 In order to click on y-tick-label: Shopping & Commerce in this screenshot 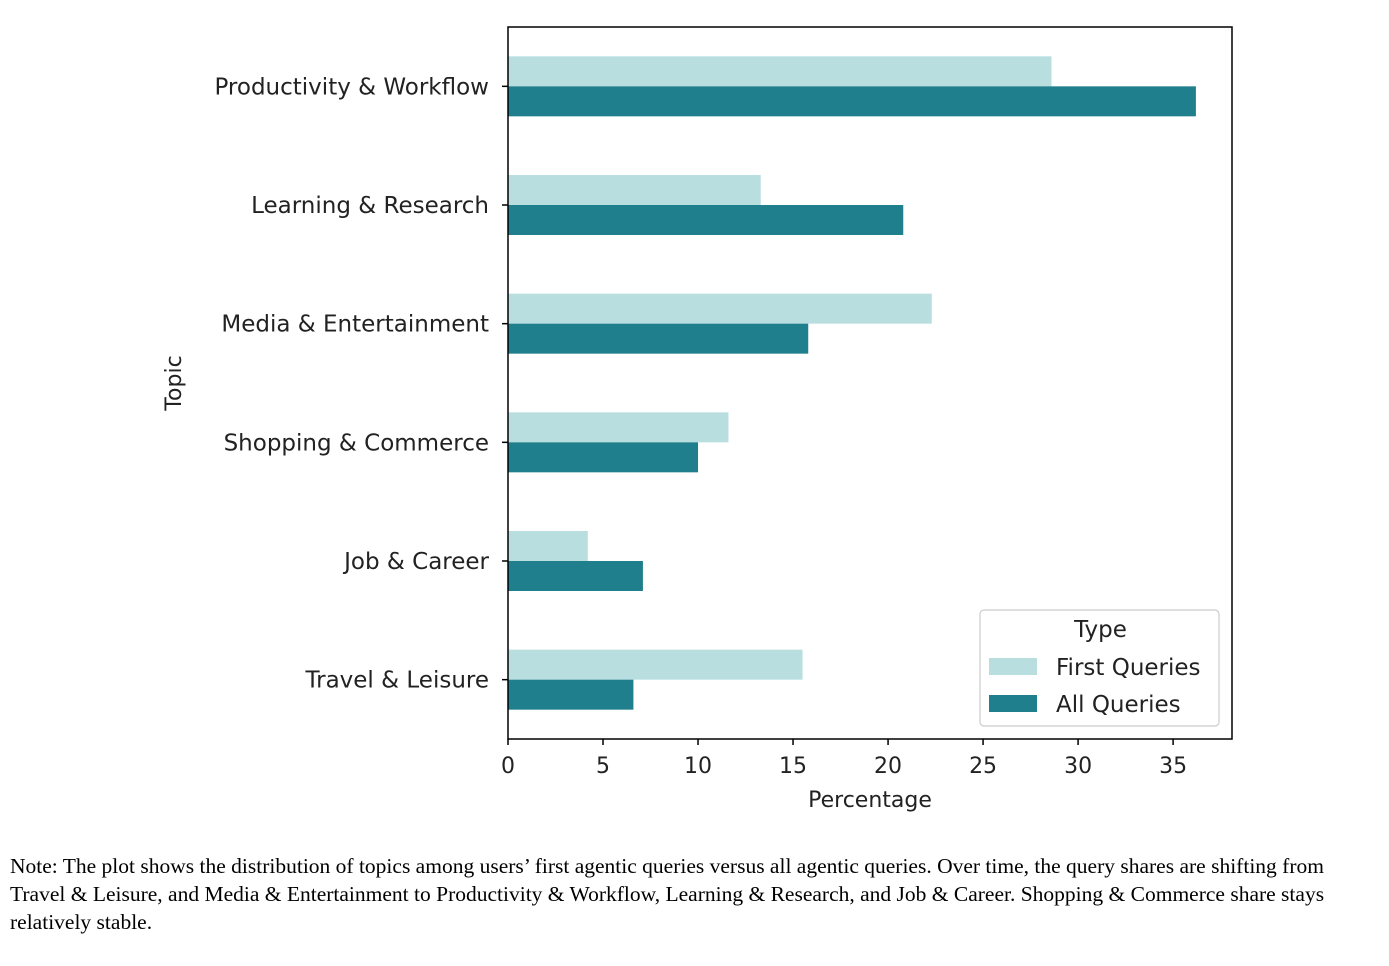, I will do `click(356, 443)`.